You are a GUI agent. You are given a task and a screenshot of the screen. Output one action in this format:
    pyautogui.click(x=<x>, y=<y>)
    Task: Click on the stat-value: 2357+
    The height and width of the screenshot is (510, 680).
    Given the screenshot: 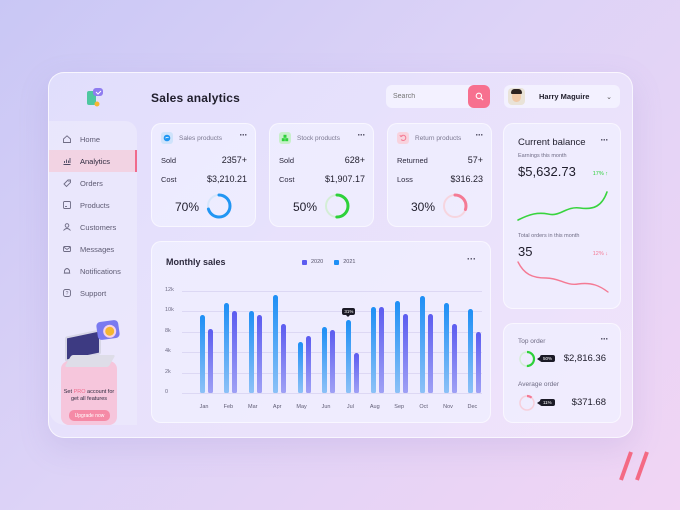 What is the action you would take?
    pyautogui.click(x=234, y=160)
    